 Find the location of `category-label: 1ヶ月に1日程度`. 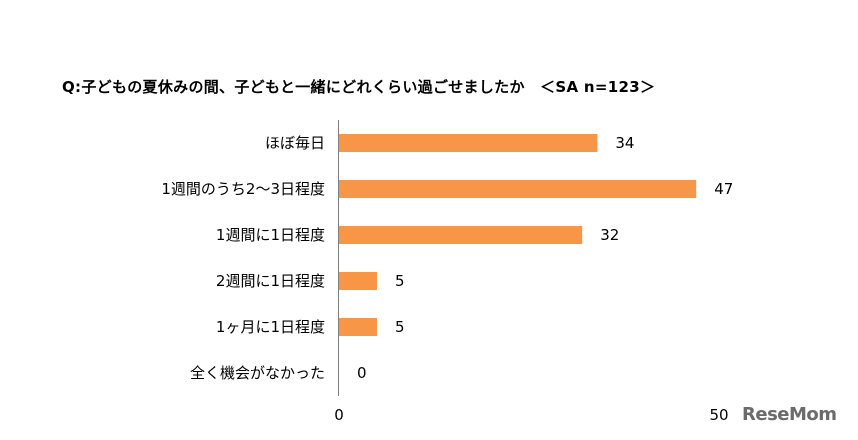

category-label: 1ヶ月に1日程度 is located at coordinates (270, 327).